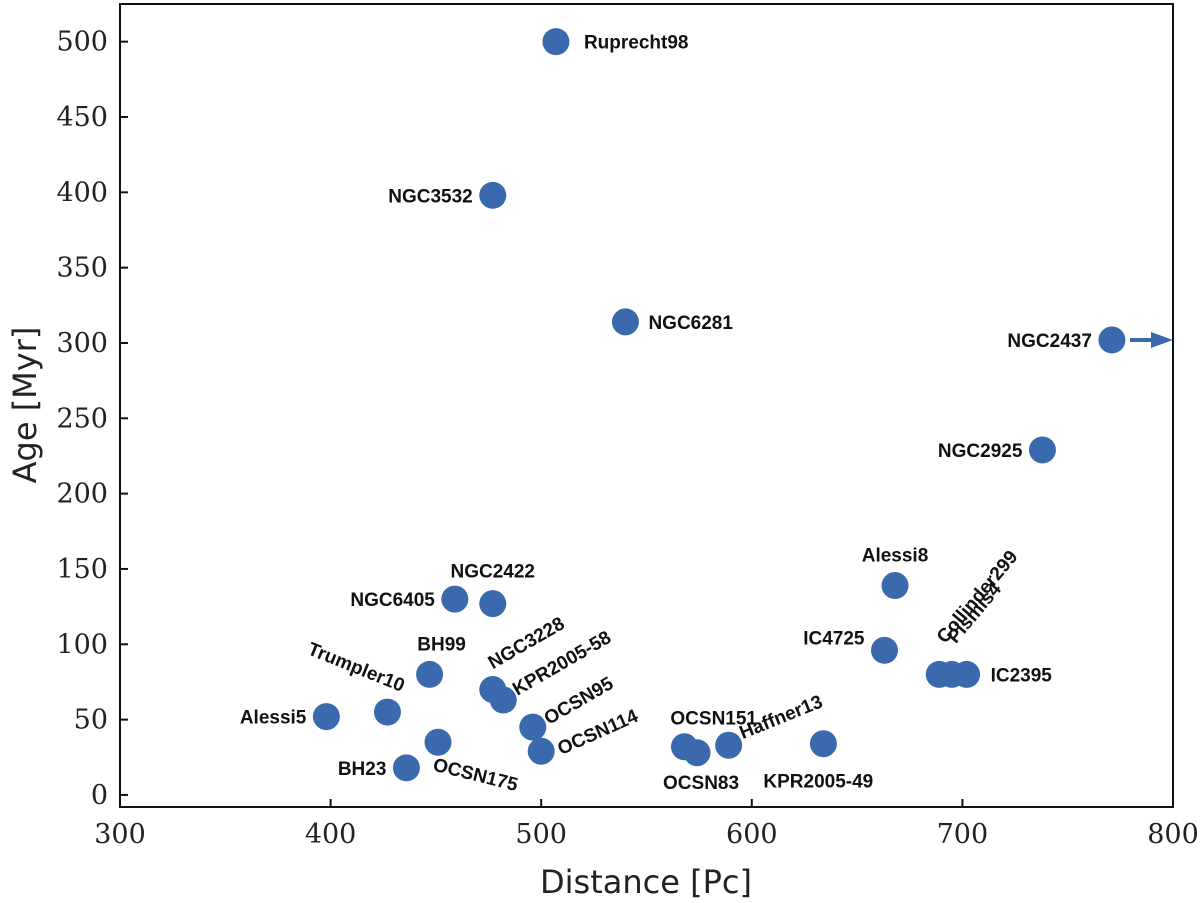  What do you see at coordinates (82, 418) in the screenshot?
I see `y-tick-label: 250` at bounding box center [82, 418].